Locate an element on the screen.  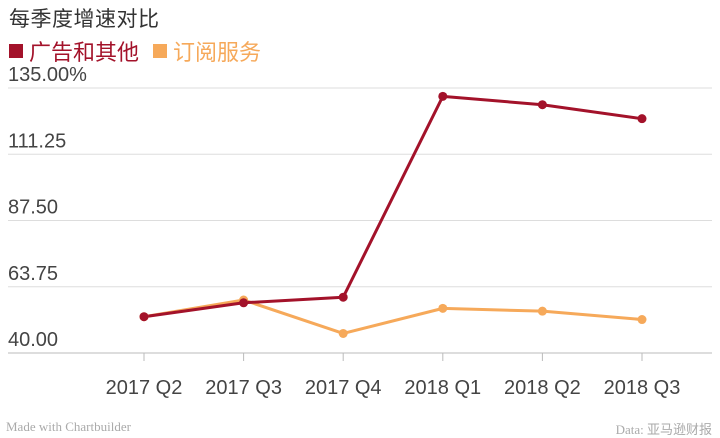
legend-item-ads: 广告和其他 is located at coordinates (74, 51).